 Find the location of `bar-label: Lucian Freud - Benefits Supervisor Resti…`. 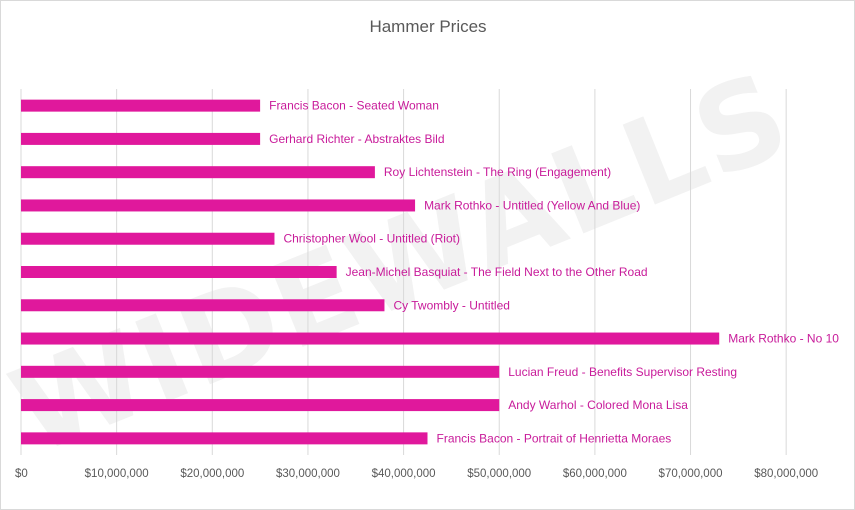

bar-label: Lucian Freud - Benefits Supervisor Resti… is located at coordinates (622, 372).